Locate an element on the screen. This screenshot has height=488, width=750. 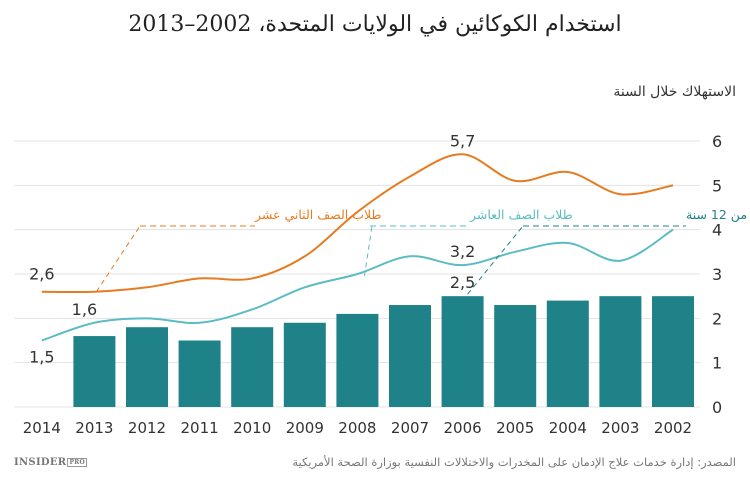
y-tick-label: 6 is located at coordinates (717, 141).